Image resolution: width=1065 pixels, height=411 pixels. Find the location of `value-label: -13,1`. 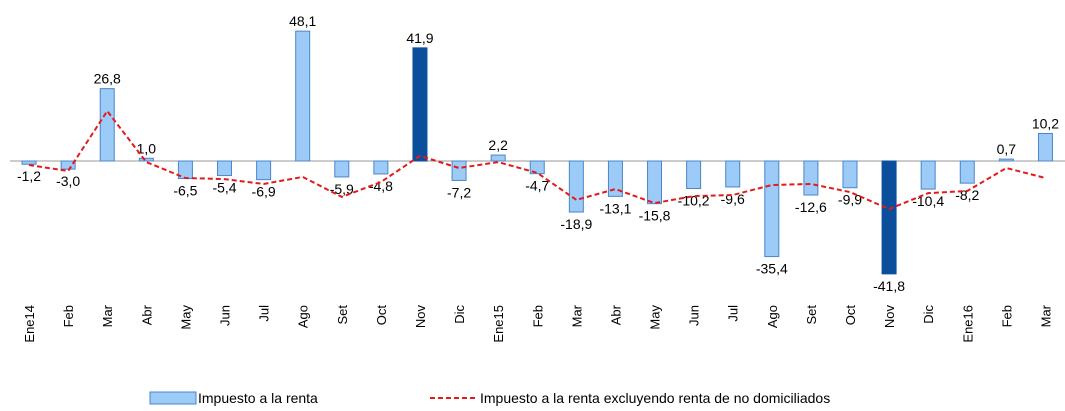

value-label: -13,1 is located at coordinates (615, 208).